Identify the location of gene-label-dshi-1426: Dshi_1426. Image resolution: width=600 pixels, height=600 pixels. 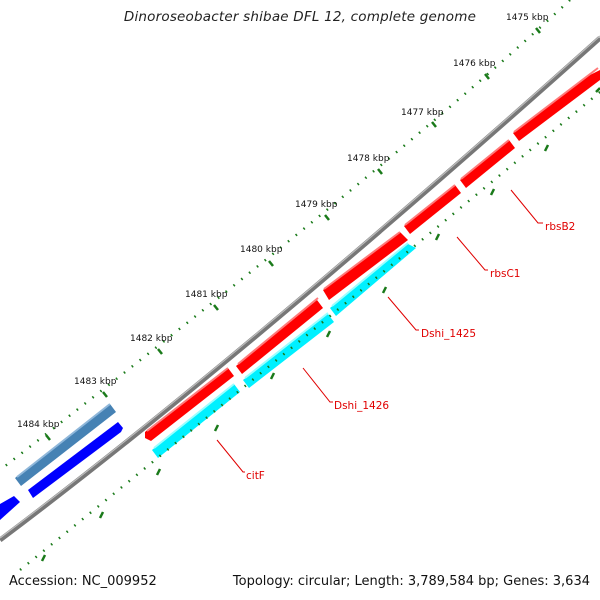
(361, 406).